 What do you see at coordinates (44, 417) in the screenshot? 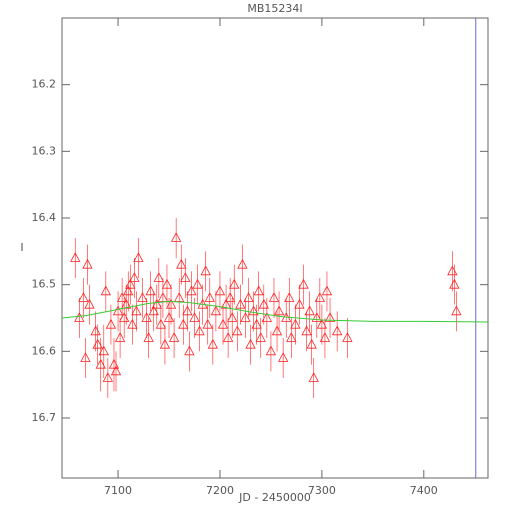
I see `y-tick-label: 16.7` at bounding box center [44, 417].